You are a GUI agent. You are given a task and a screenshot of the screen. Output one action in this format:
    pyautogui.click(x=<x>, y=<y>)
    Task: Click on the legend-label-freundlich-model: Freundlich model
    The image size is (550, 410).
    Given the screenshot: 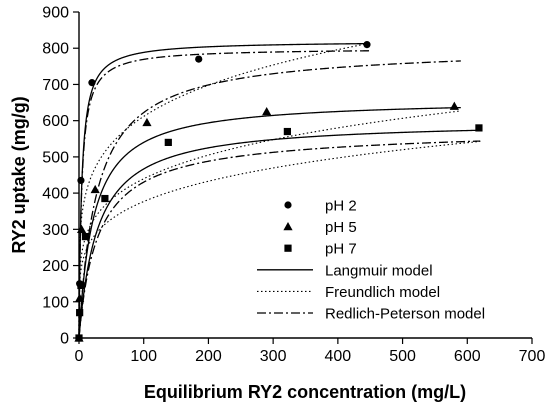 What is the action you would take?
    pyautogui.click(x=382, y=292)
    